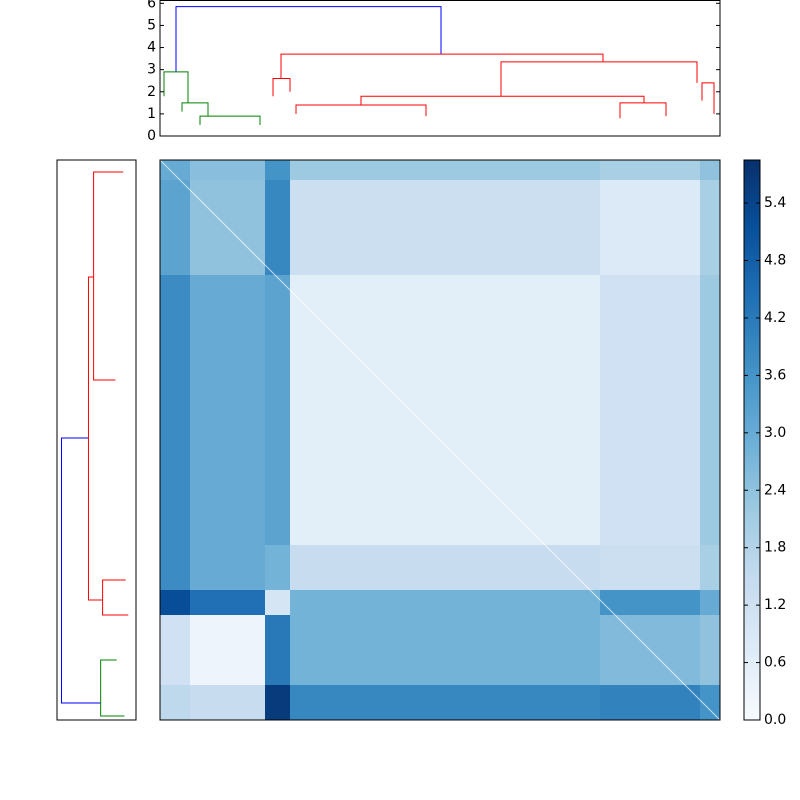 The image size is (800, 800). Describe the element at coordinates (151, 114) in the screenshot. I see `y-tick-label: 1` at that location.